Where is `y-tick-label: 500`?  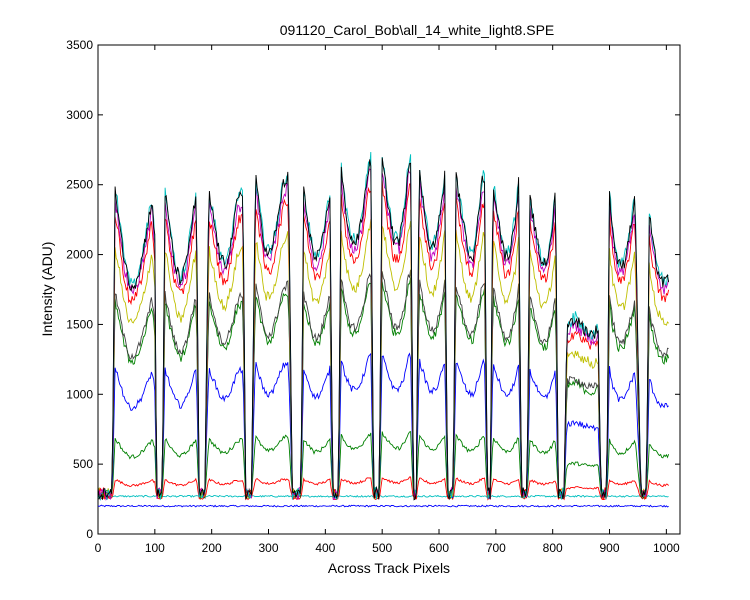 y-tick-label: 500 is located at coordinates (83, 464).